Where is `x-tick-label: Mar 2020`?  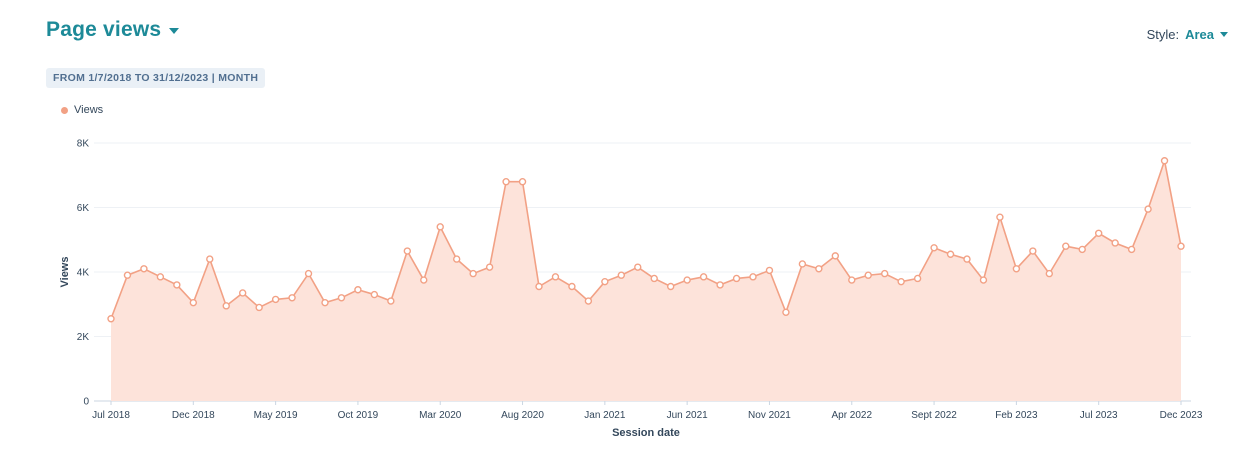 x-tick-label: Mar 2020 is located at coordinates (440, 415).